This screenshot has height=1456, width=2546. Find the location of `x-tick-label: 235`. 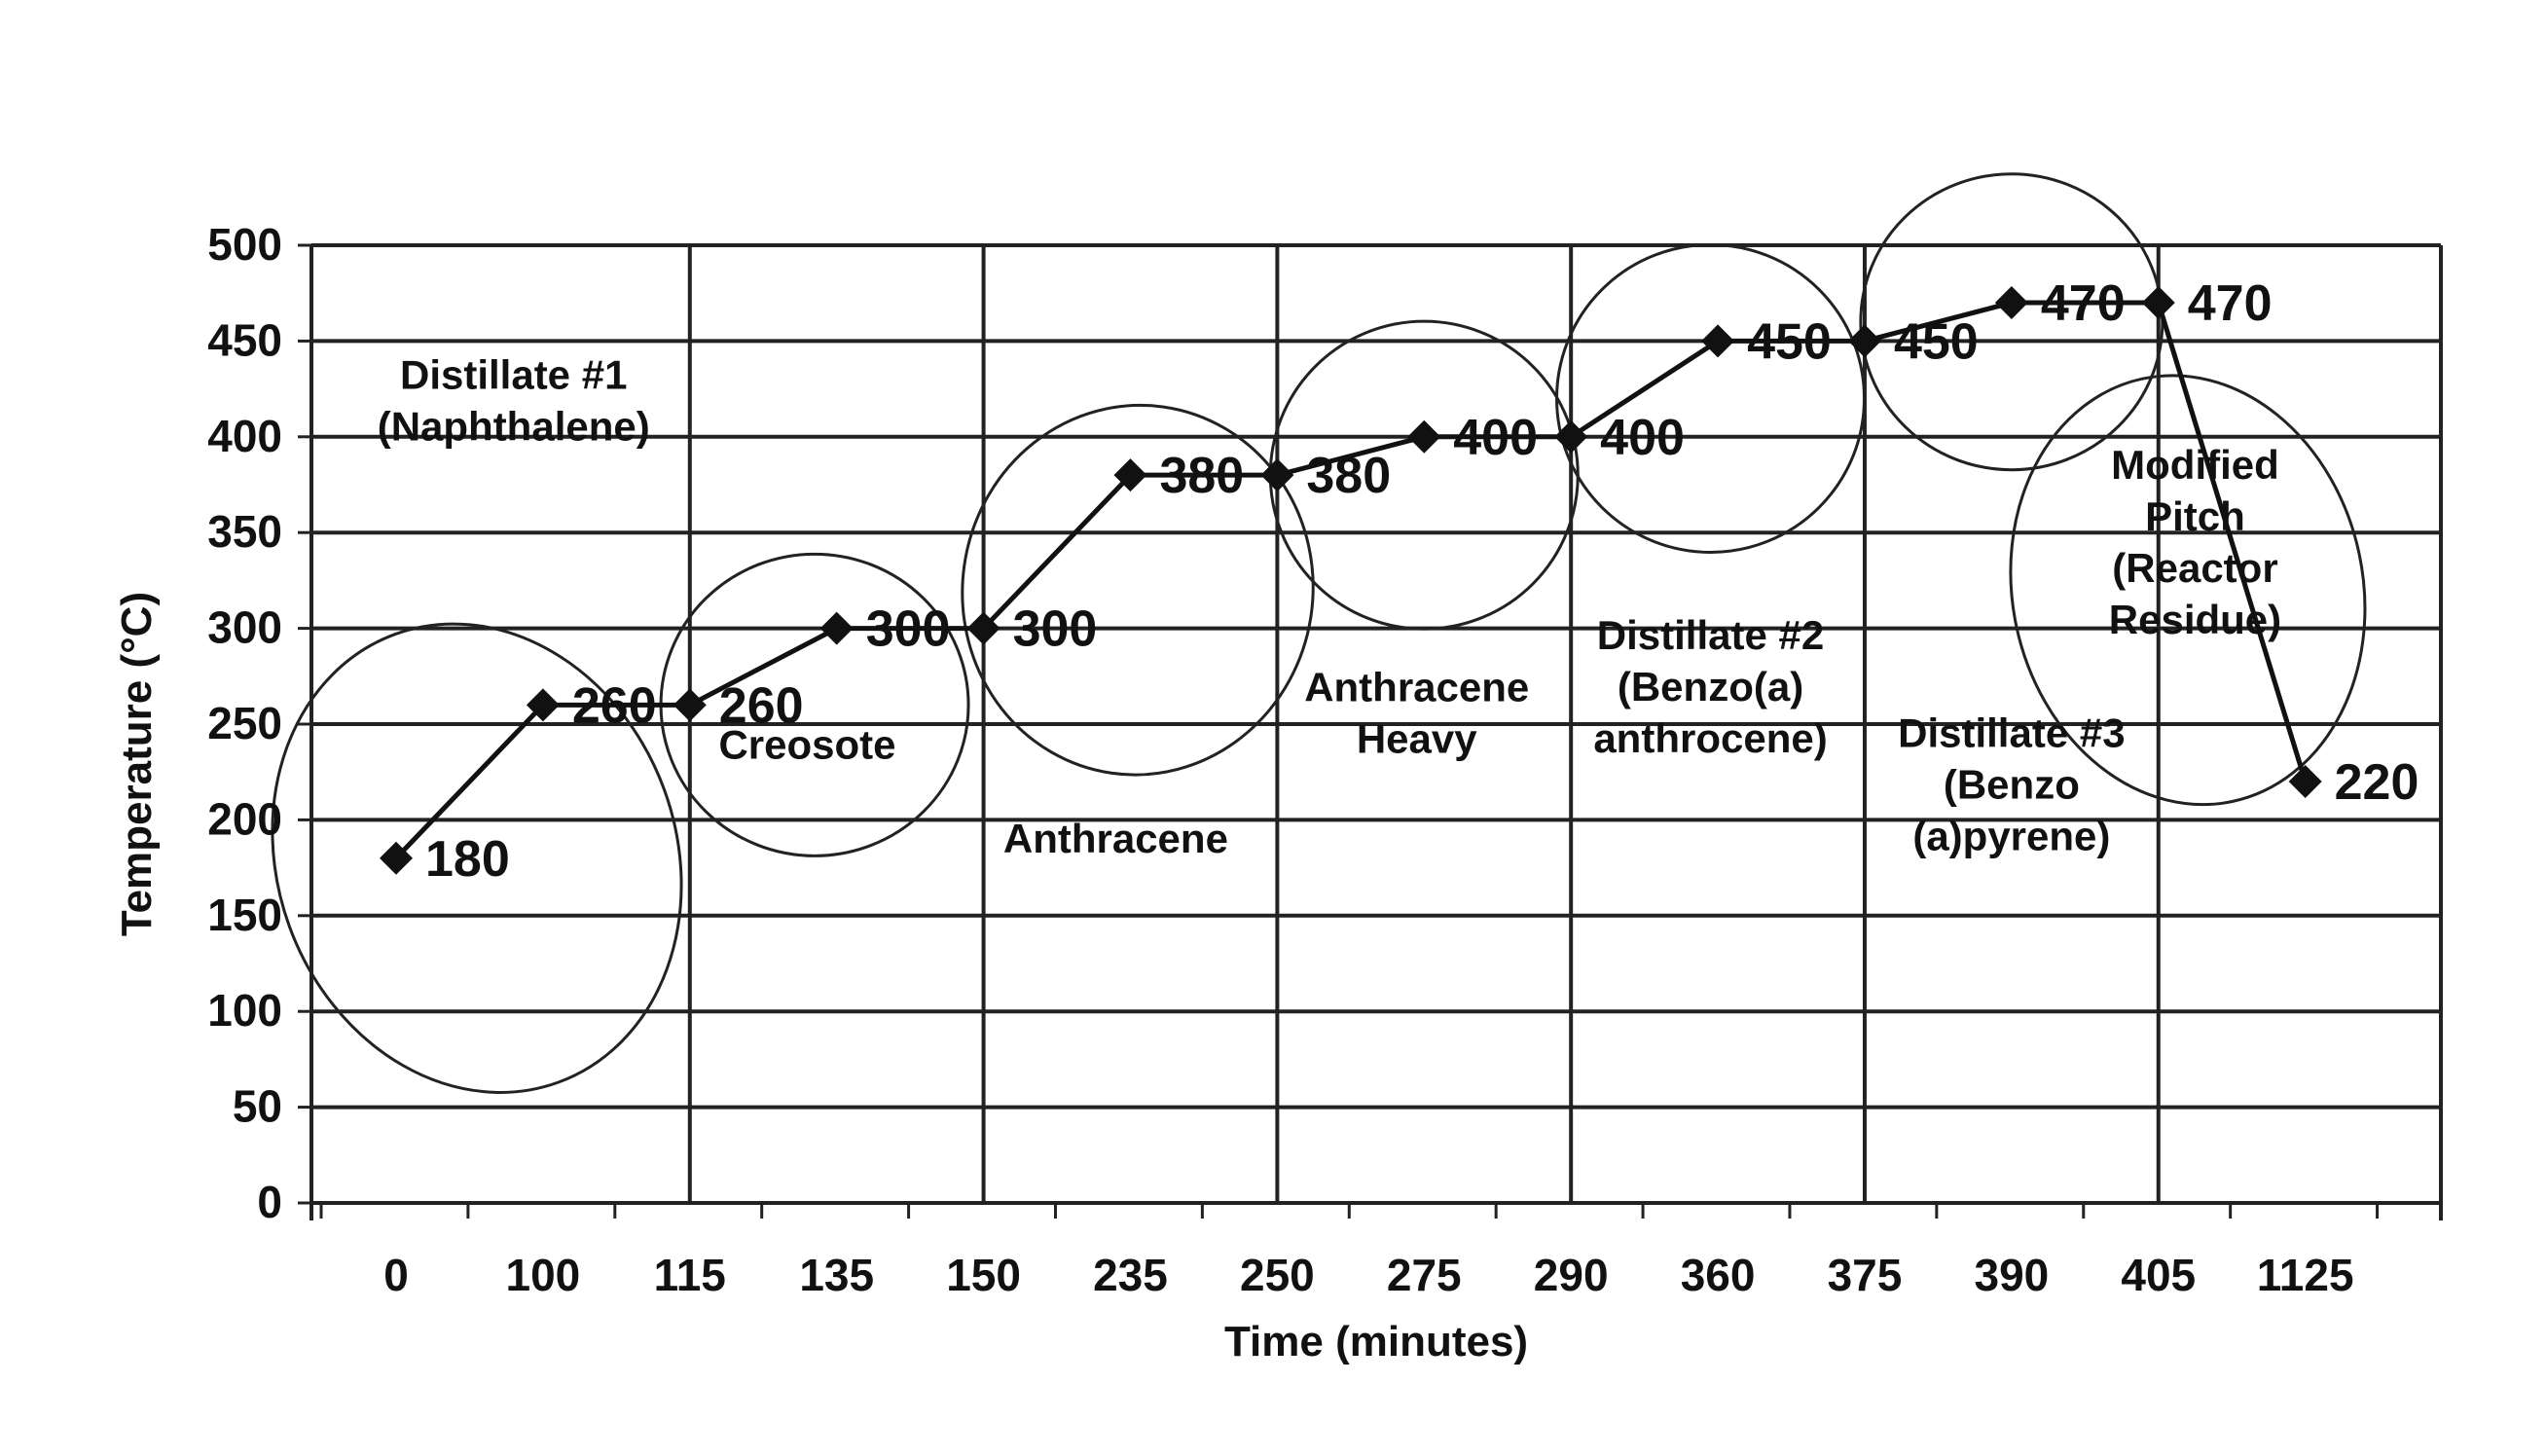

x-tick-label: 235 is located at coordinates (1130, 1275).